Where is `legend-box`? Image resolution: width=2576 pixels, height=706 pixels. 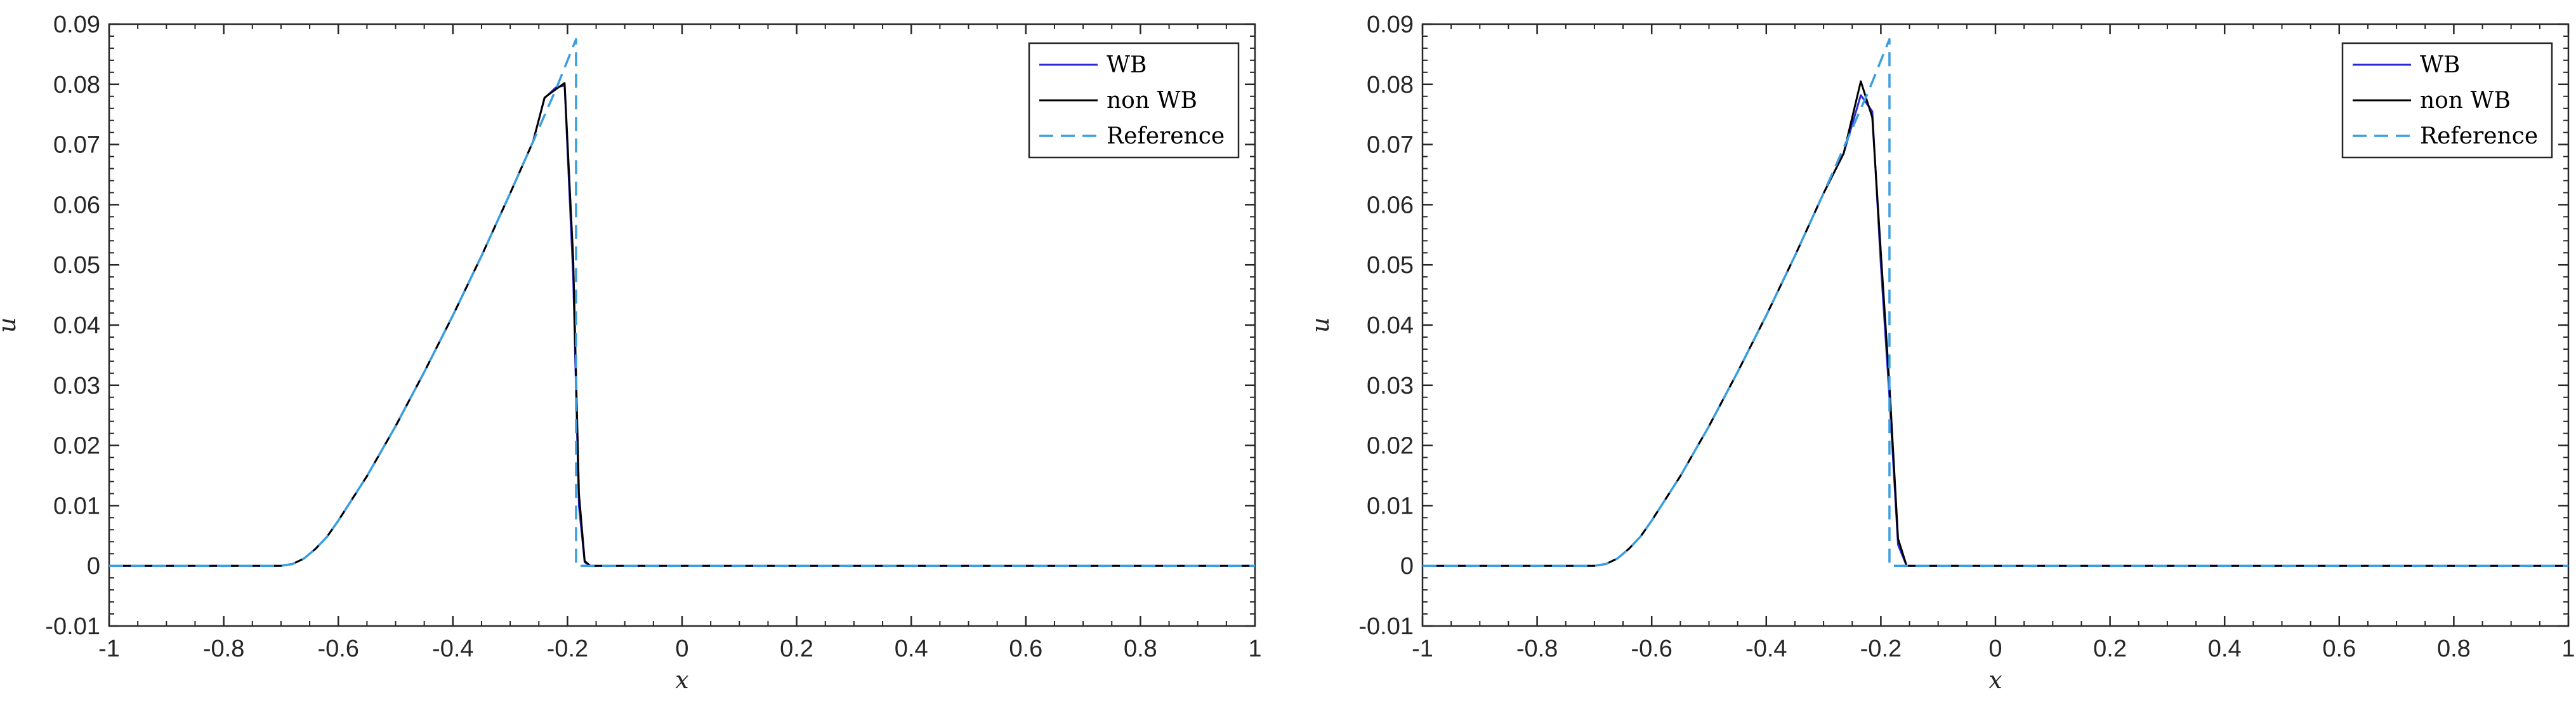 legend-box is located at coordinates (1134, 101).